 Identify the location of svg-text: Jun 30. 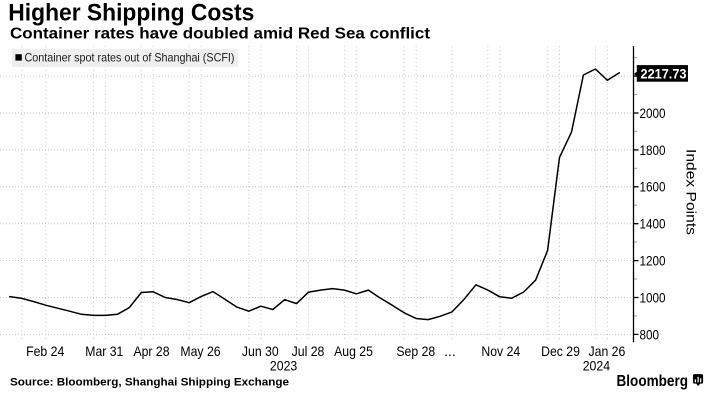
(260, 351).